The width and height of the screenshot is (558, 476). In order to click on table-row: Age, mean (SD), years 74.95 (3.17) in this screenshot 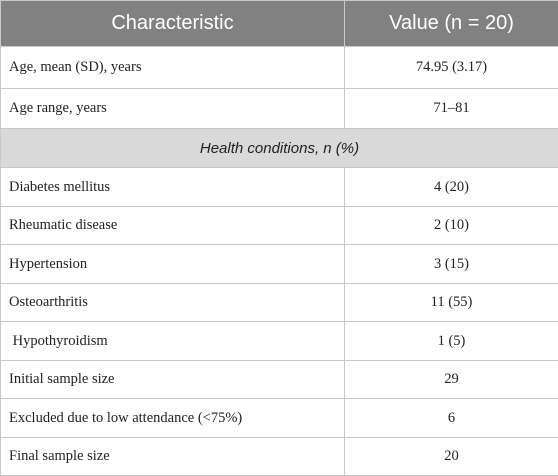, I will do `click(279, 67)`.